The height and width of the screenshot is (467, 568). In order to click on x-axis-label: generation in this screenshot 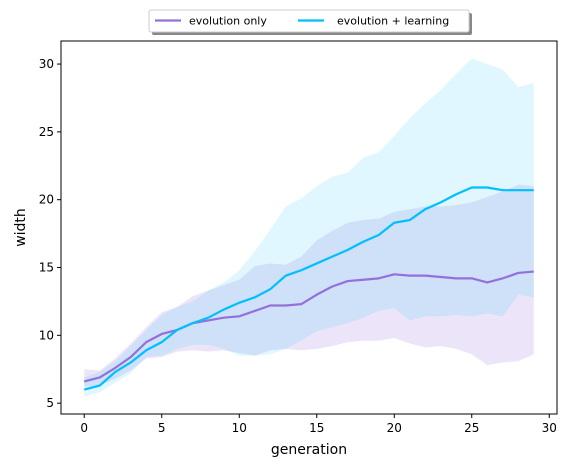, I will do `click(309, 450)`.